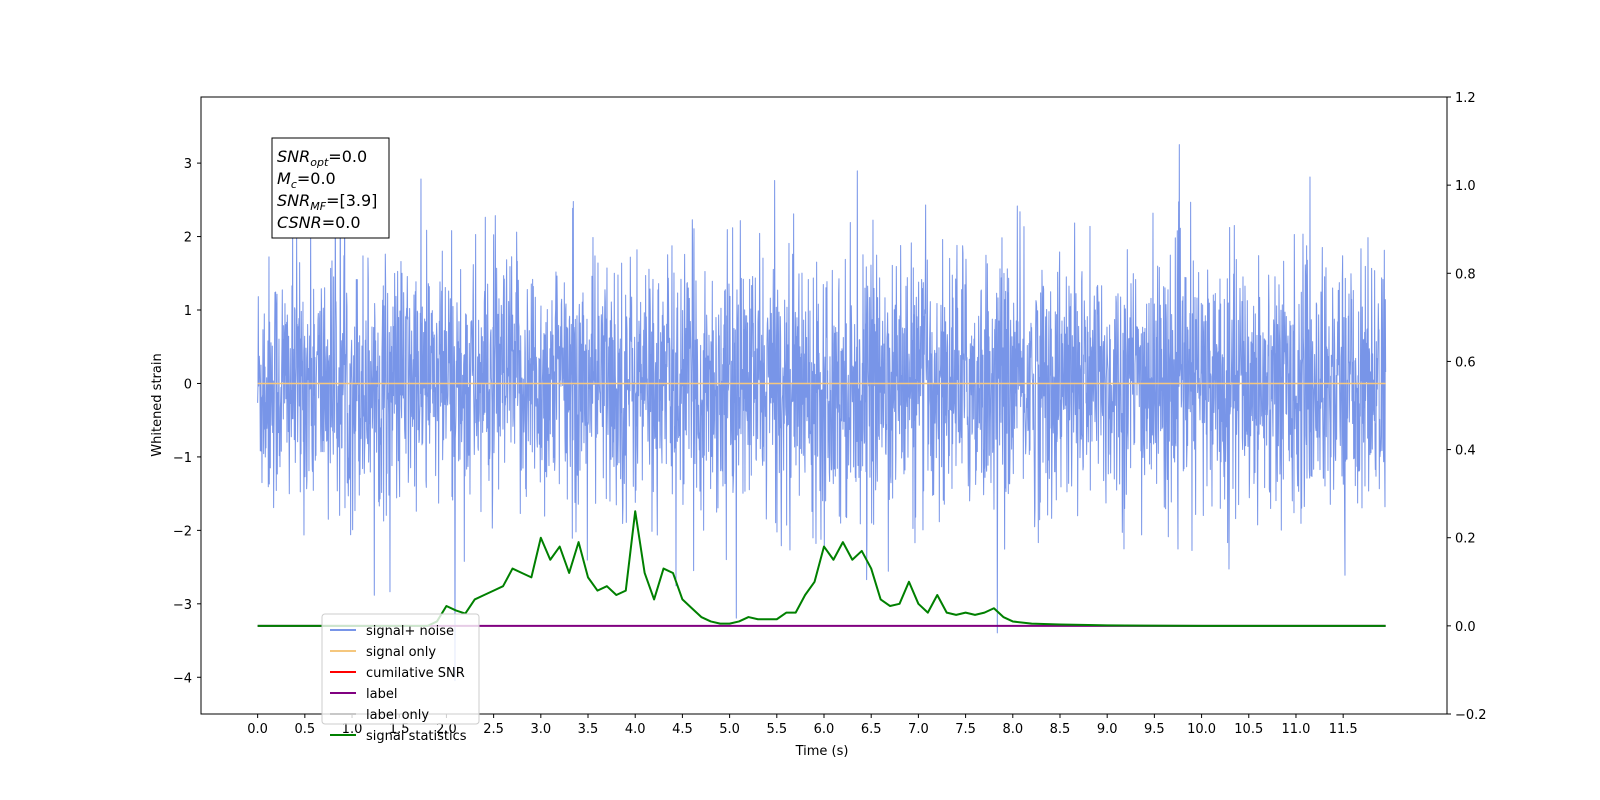  Describe the element at coordinates (682, 729) in the screenshot. I see `x-tick-label: 4.5` at that location.